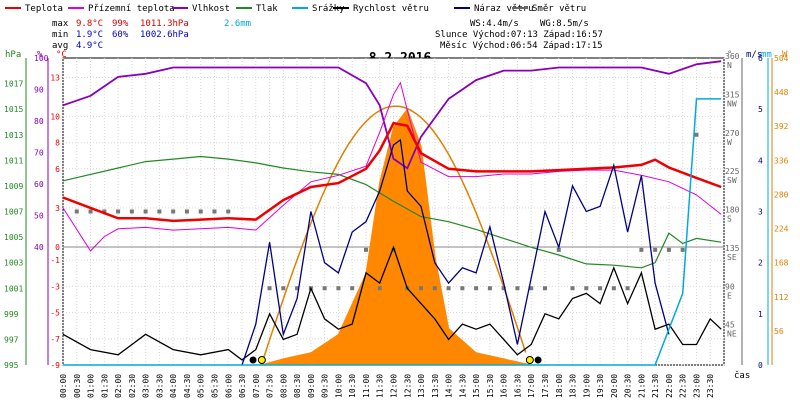 This screenshot has height=400, width=800. I want to click on x-tick-label: 08:30, so click(297, 386).